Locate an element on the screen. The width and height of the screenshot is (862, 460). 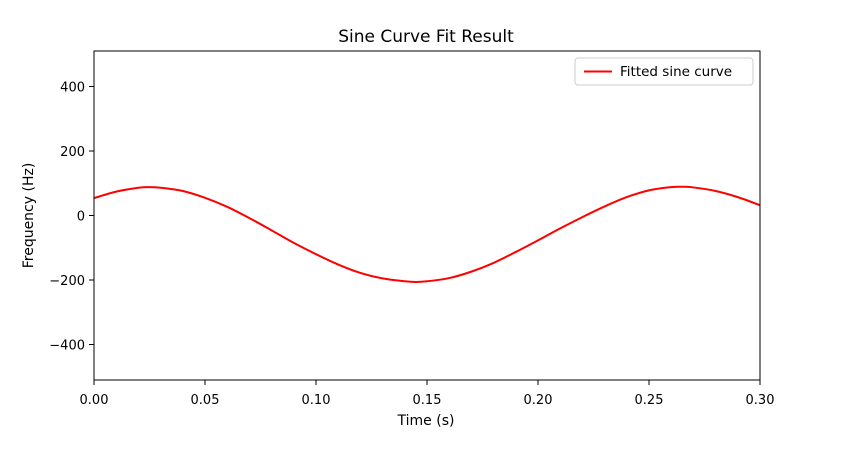
x-tick-label: 0.05 is located at coordinates (205, 400).